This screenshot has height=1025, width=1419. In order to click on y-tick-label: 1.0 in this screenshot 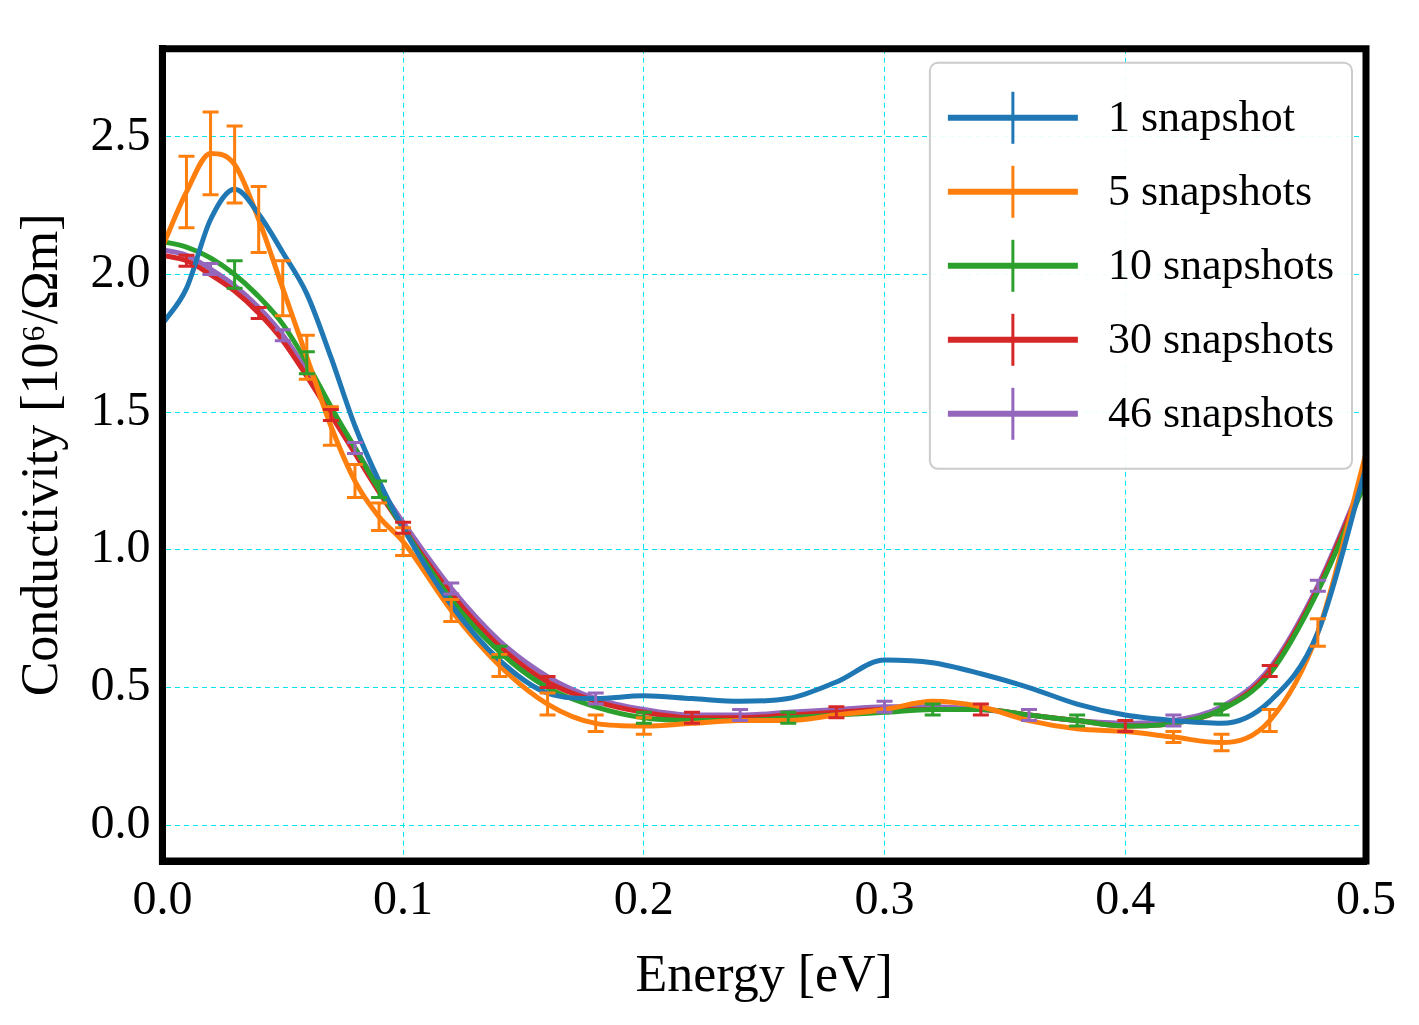, I will do `click(120, 546)`.